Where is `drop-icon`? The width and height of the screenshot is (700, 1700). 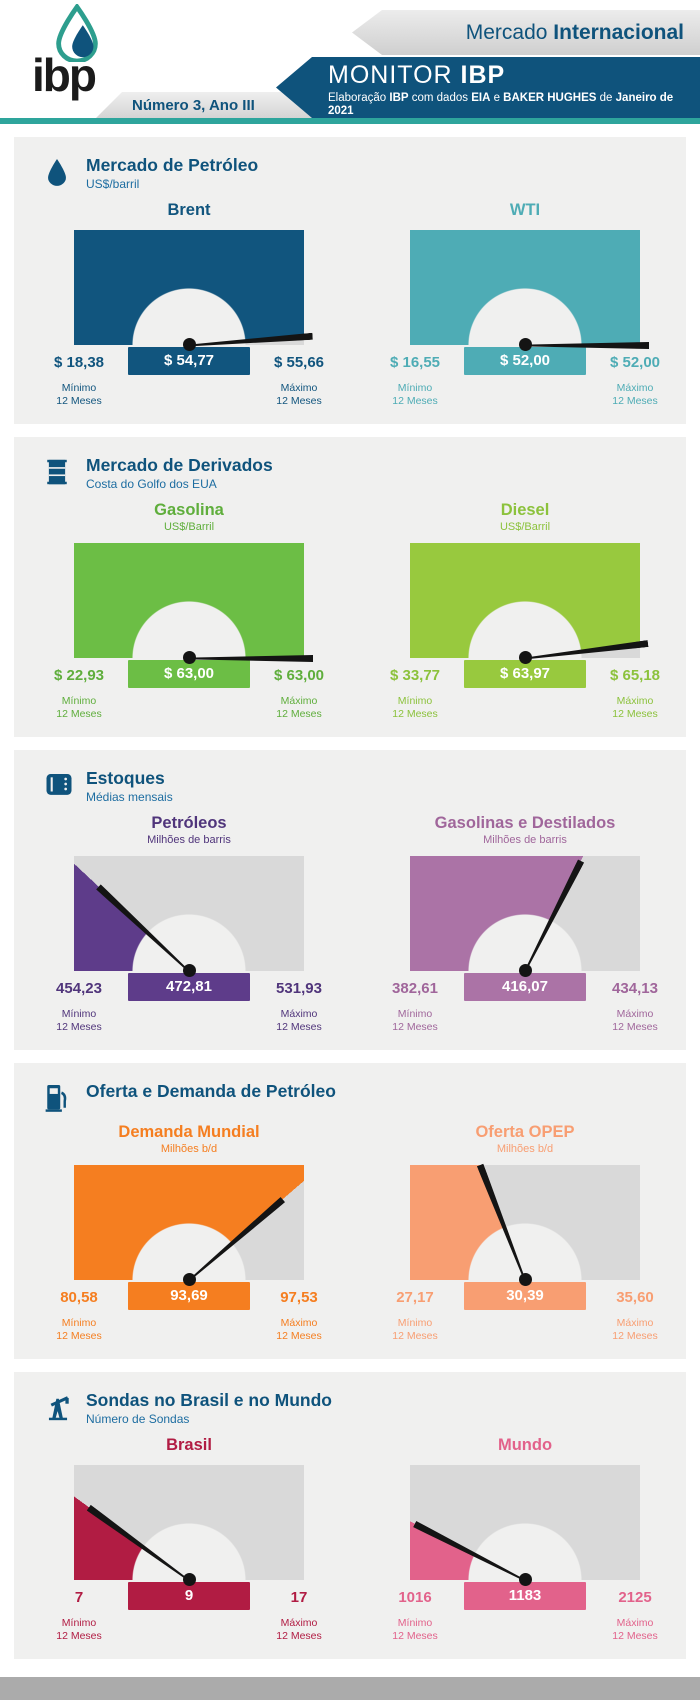 drop-icon is located at coordinates (59, 172).